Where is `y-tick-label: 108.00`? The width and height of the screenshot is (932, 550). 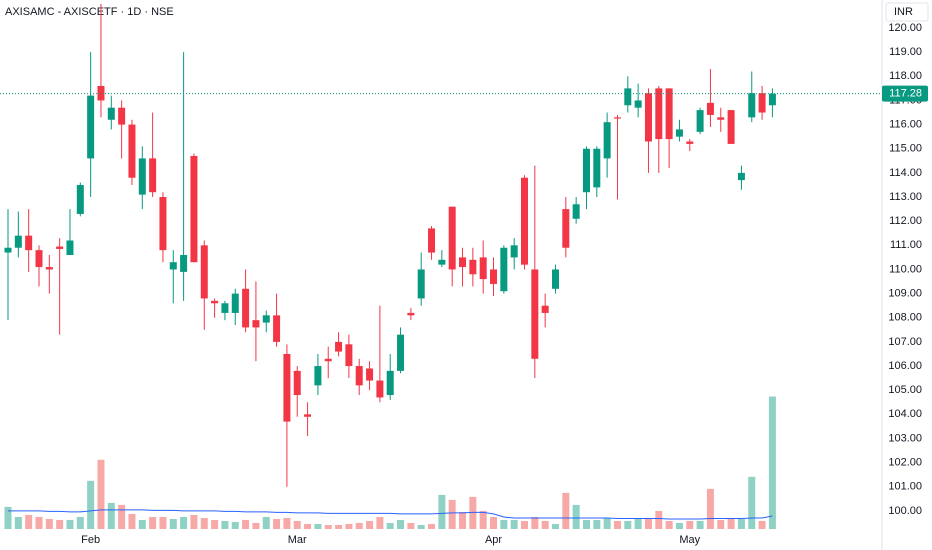 y-tick-label: 108.00 is located at coordinates (905, 318).